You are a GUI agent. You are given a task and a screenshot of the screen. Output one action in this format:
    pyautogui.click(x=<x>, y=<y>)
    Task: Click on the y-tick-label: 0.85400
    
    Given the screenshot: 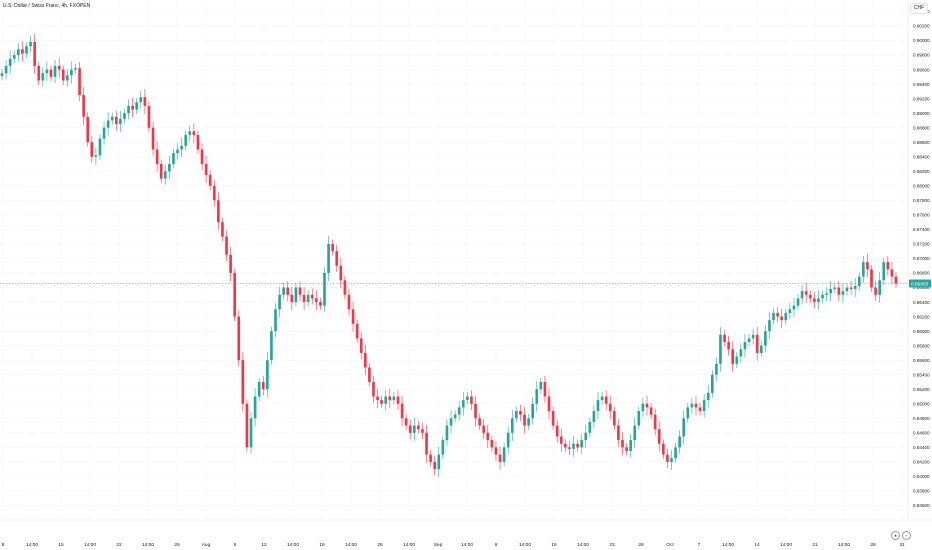 What is the action you would take?
    pyautogui.click(x=921, y=374)
    